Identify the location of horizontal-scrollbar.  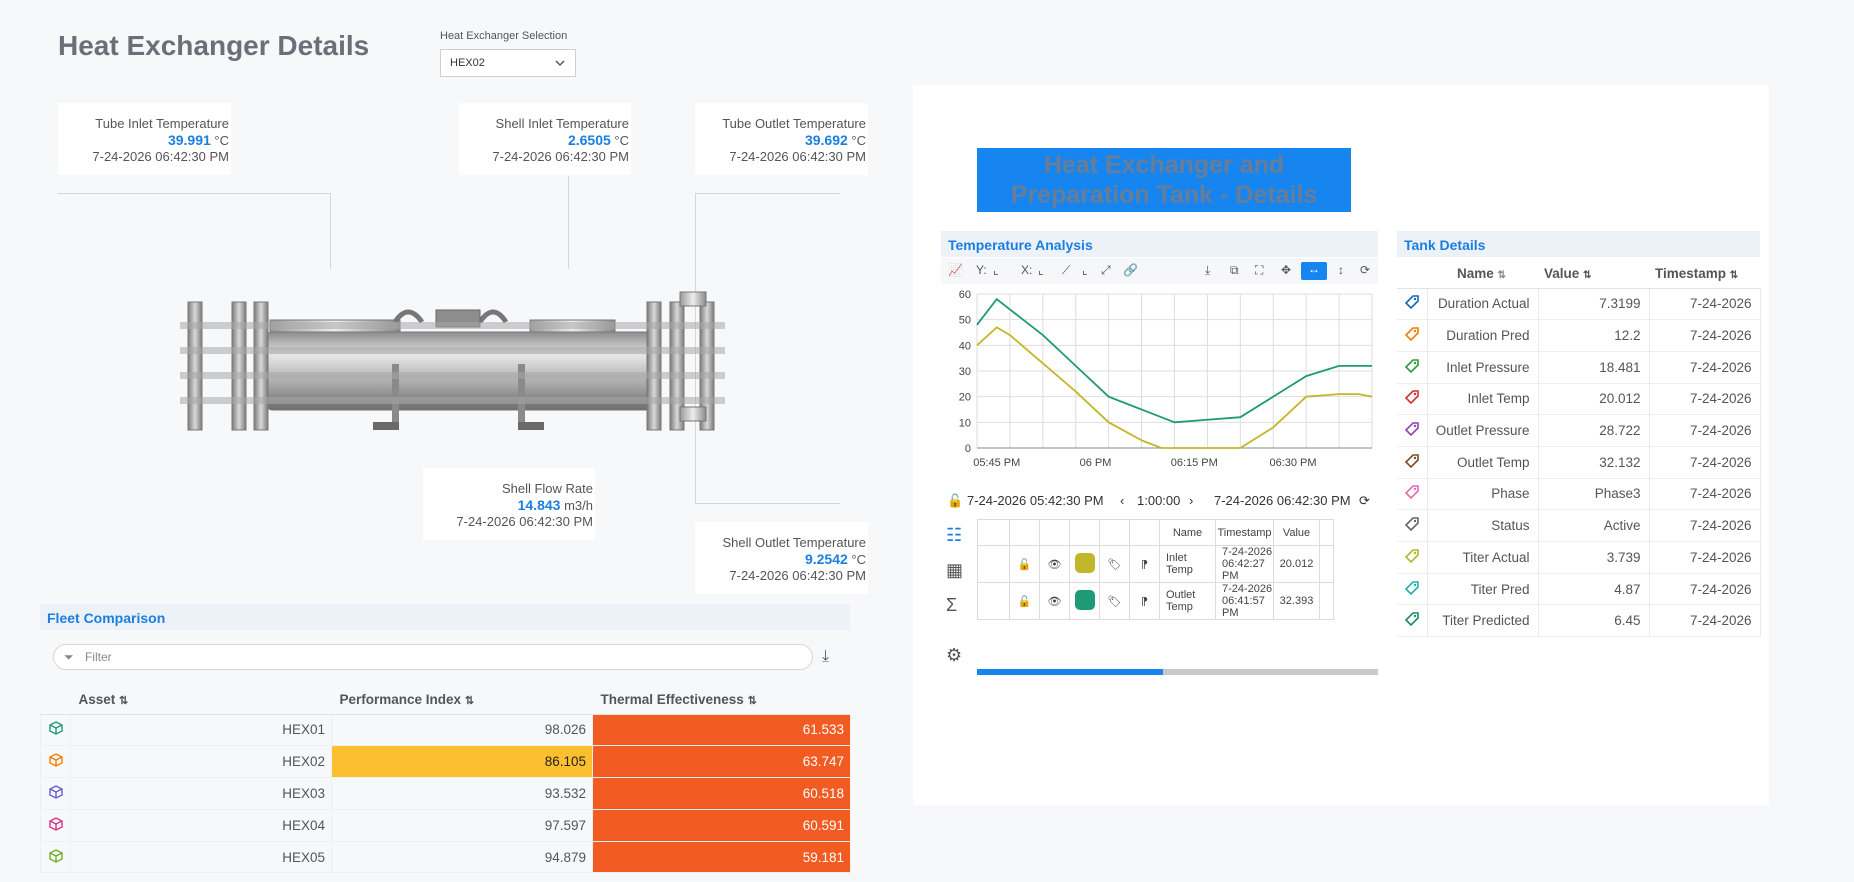
(1177, 672).